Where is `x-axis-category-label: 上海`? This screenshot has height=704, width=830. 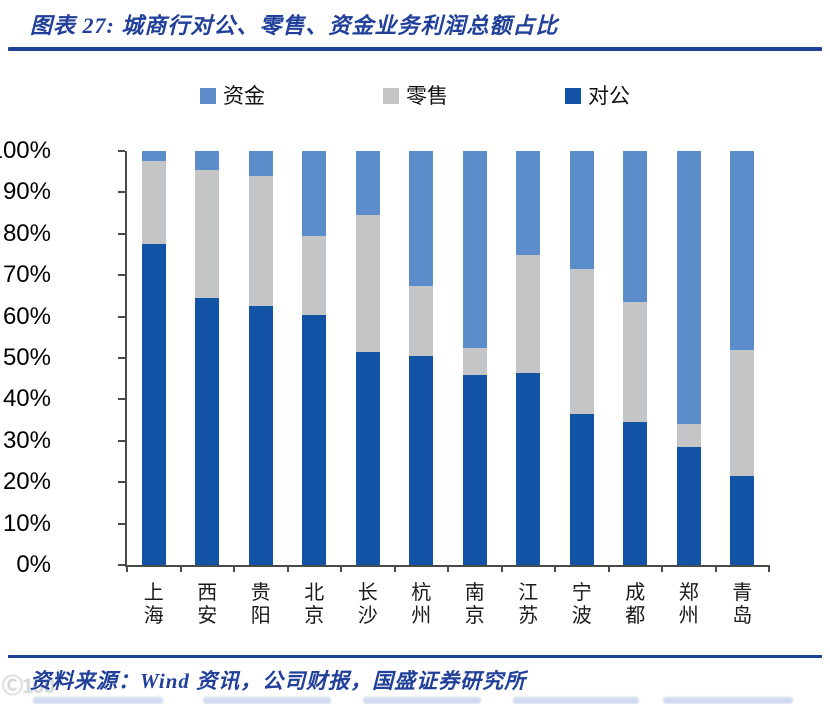
x-axis-category-label: 上海 is located at coordinates (153, 604).